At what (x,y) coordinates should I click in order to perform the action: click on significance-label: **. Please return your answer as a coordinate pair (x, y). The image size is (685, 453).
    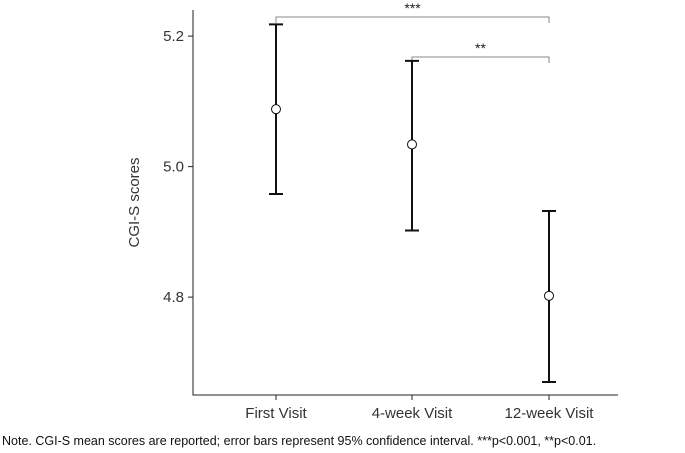
    Looking at the image, I should click on (480, 48).